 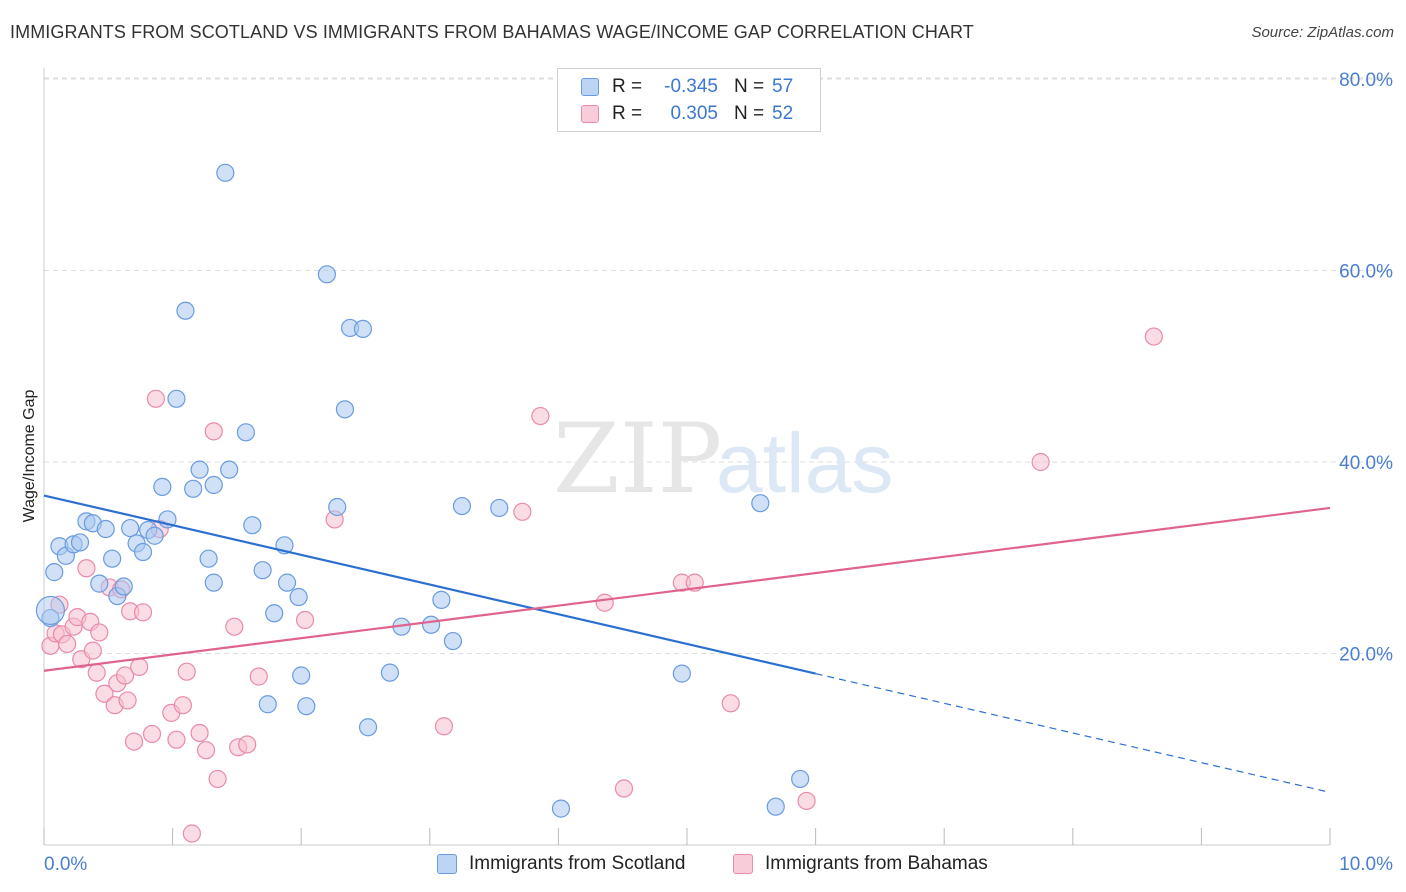 What do you see at coordinates (65, 864) in the screenshot?
I see `x-tick-label: 0.0%` at bounding box center [65, 864].